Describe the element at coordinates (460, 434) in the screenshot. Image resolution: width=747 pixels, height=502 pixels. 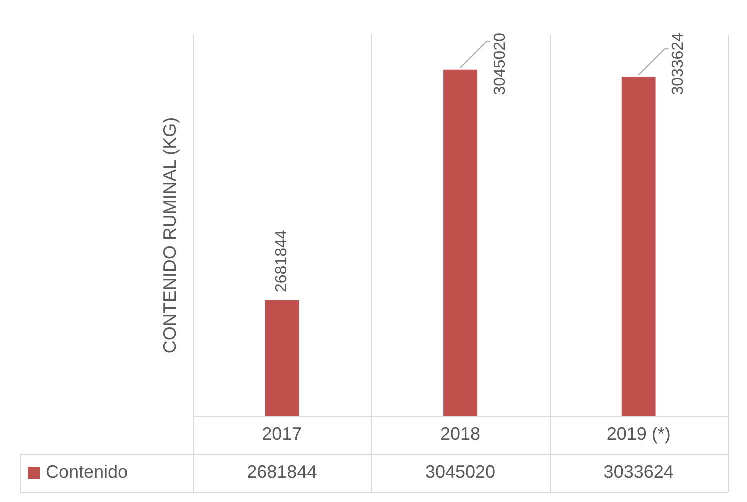
I see `x-tick-label: 2018` at that location.